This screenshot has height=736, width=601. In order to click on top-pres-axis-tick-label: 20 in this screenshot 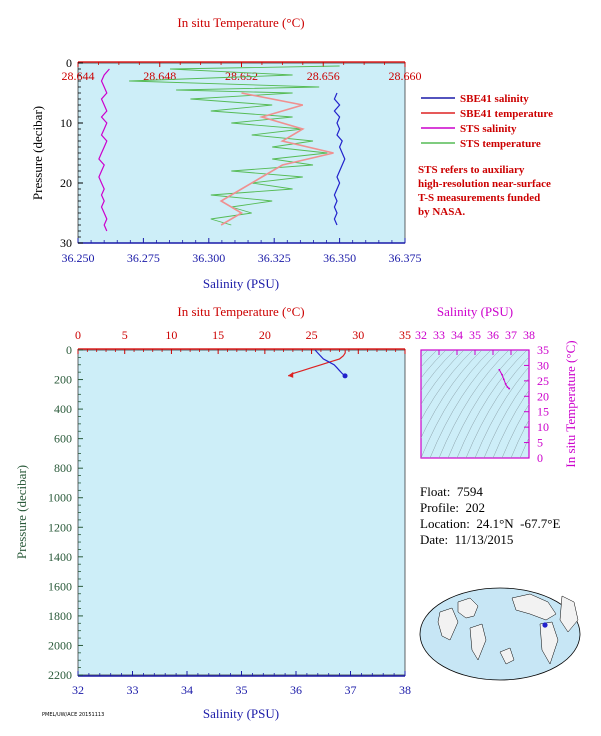, I will do `click(66, 183)`.